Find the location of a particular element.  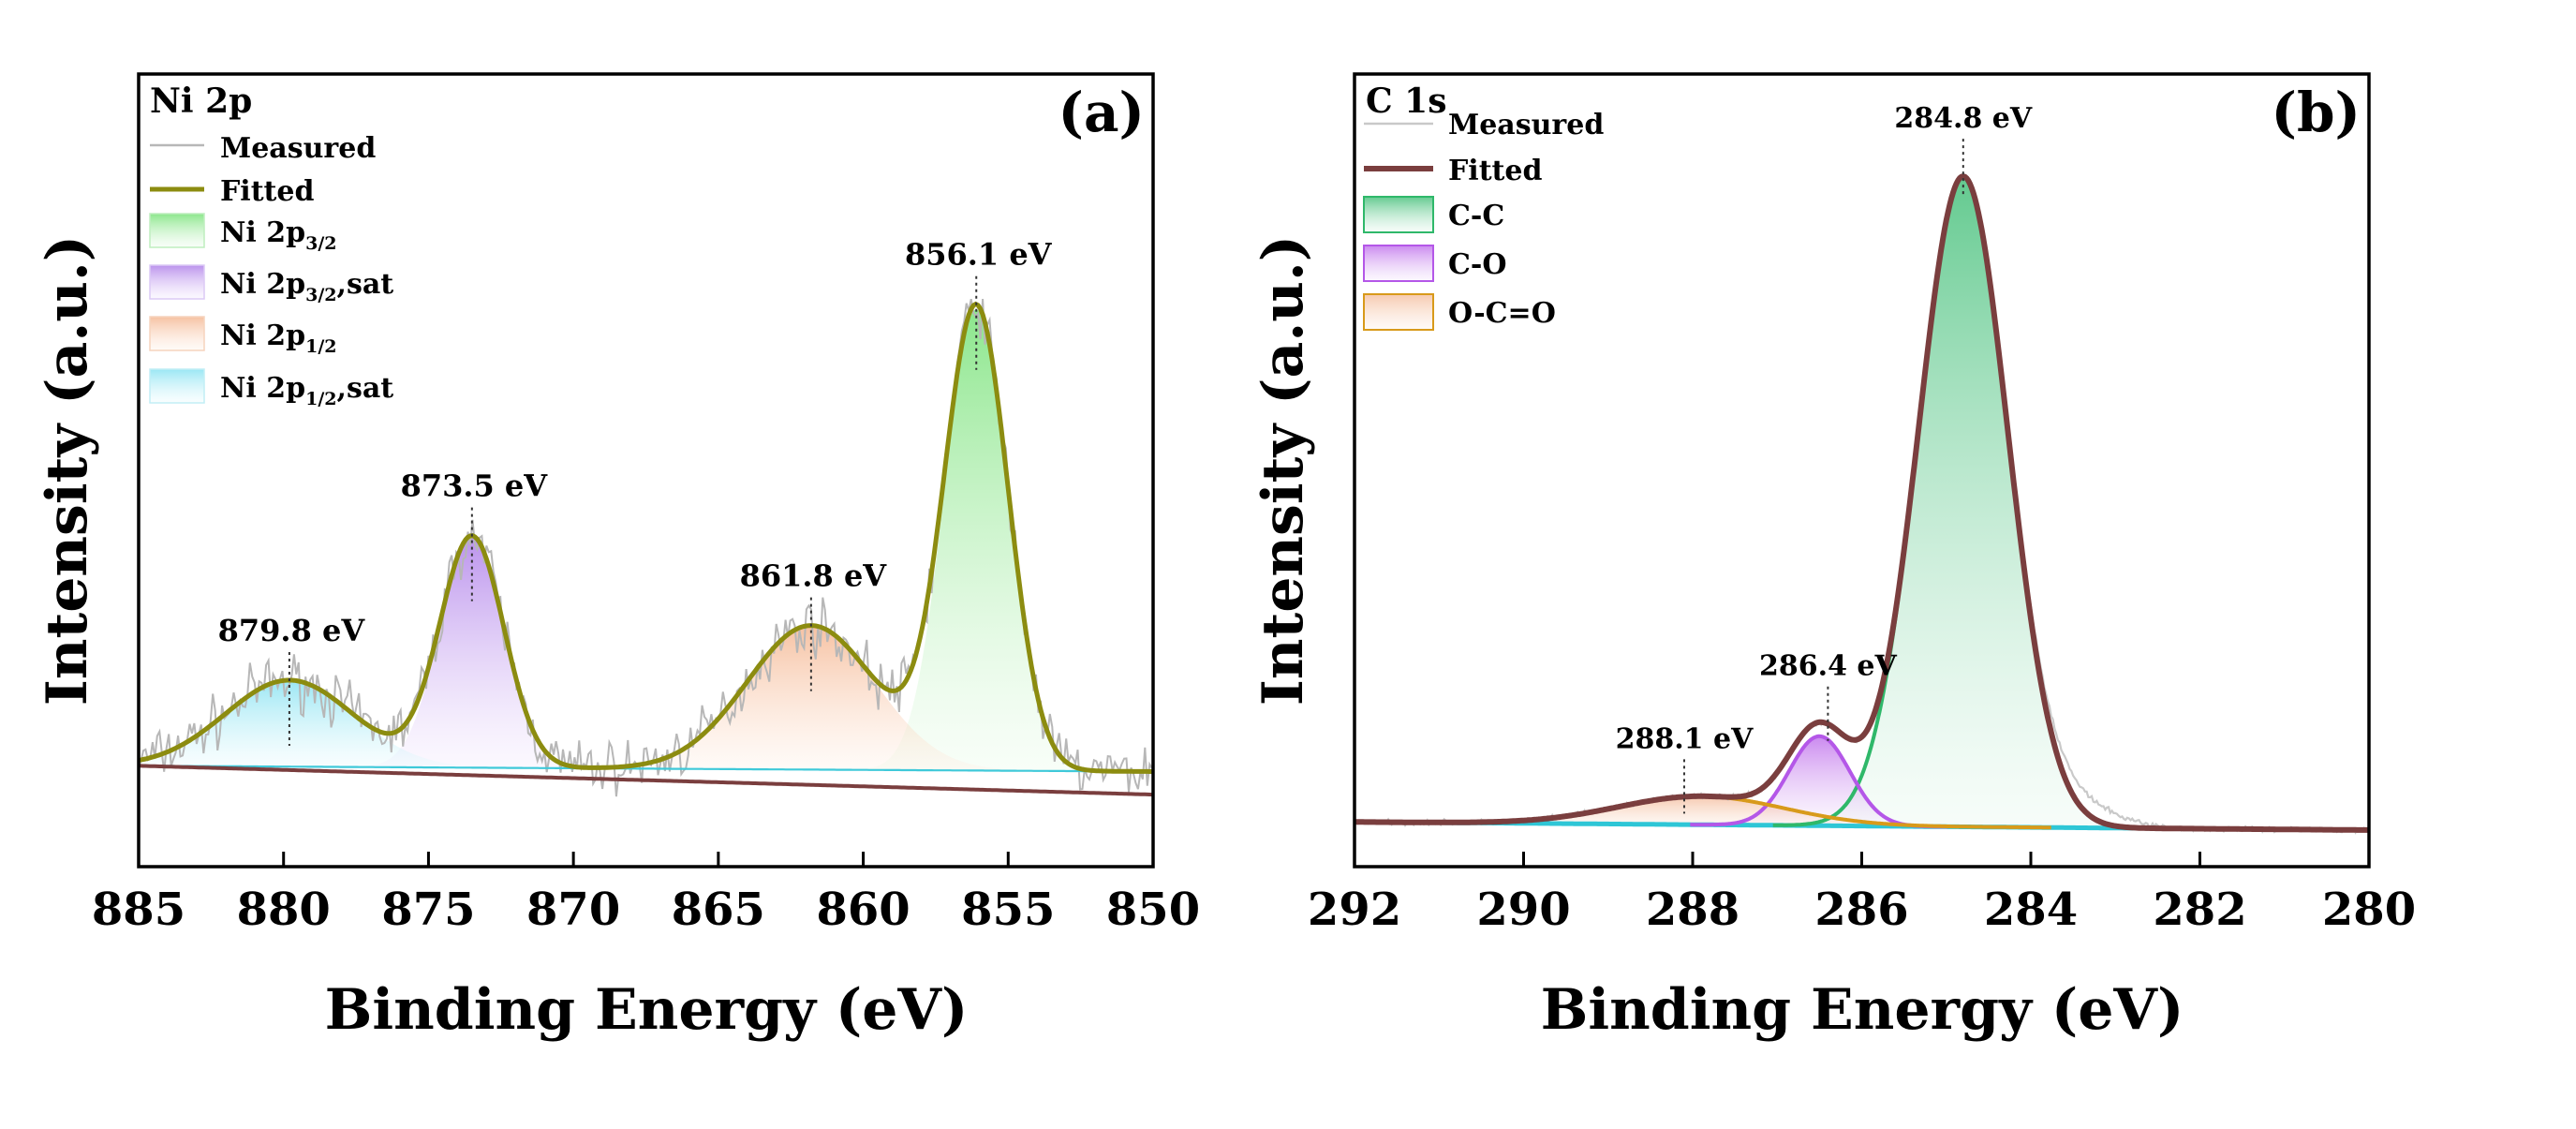

legend-cc-swatch is located at coordinates (1399, 214).